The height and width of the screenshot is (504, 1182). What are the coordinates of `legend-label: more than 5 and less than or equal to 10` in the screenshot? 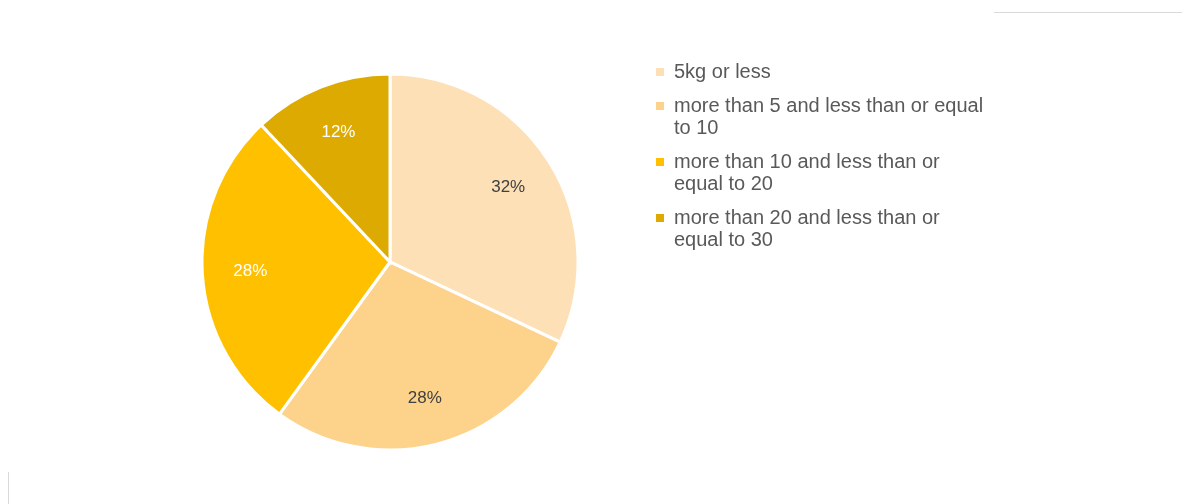 It's located at (829, 116).